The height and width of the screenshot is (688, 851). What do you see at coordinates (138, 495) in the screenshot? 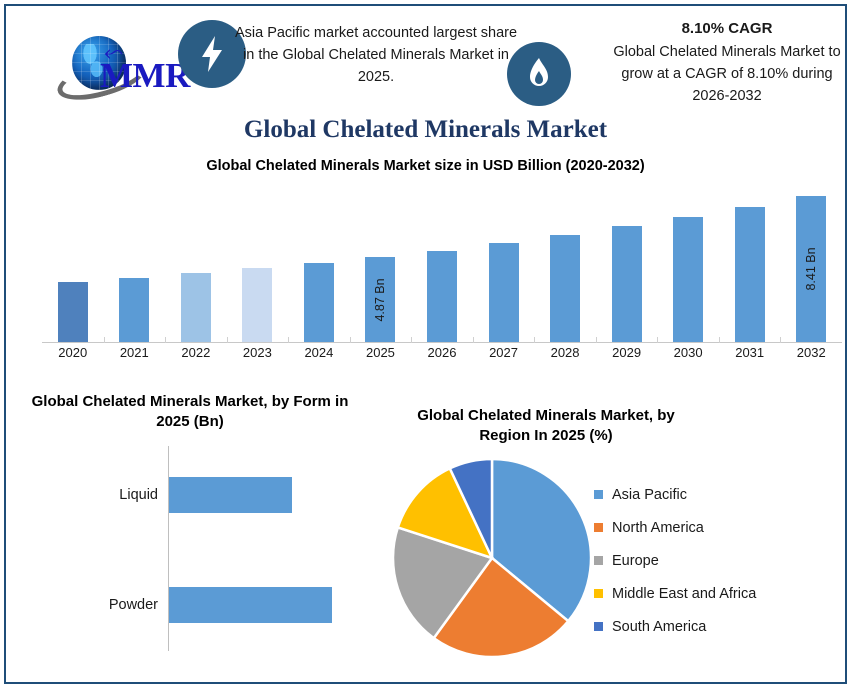
I see `form-bar-label: Liquid` at bounding box center [138, 495].